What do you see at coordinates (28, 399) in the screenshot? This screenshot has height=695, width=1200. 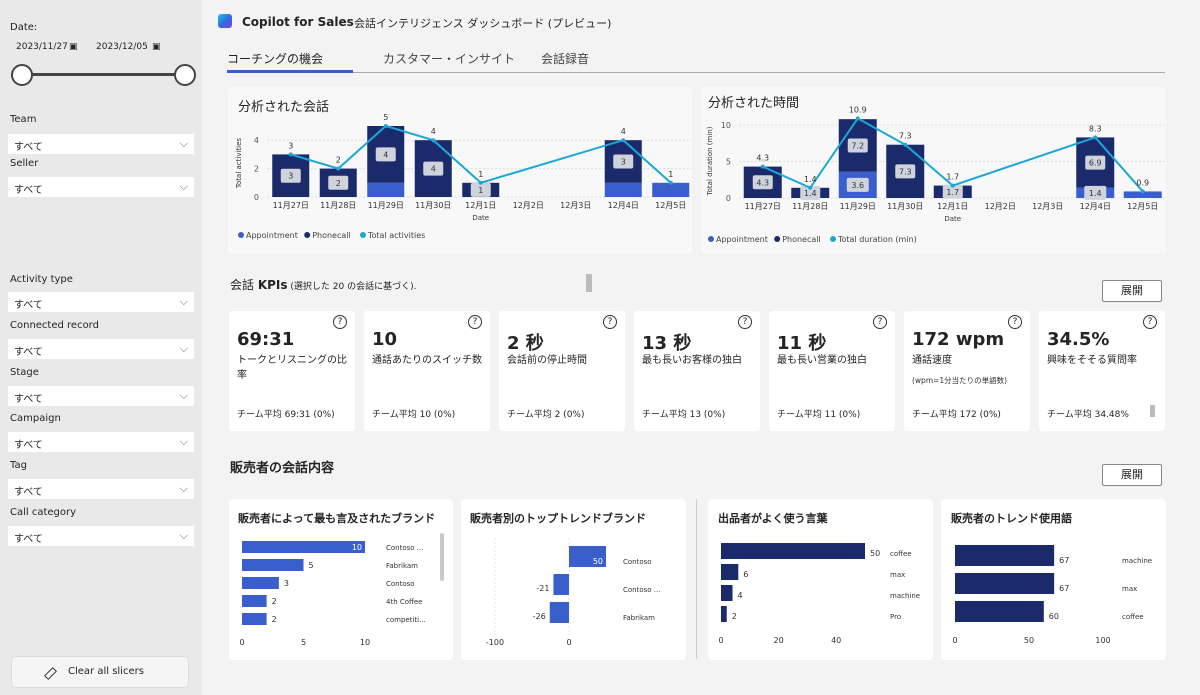 I see `stage-value: すべて` at bounding box center [28, 399].